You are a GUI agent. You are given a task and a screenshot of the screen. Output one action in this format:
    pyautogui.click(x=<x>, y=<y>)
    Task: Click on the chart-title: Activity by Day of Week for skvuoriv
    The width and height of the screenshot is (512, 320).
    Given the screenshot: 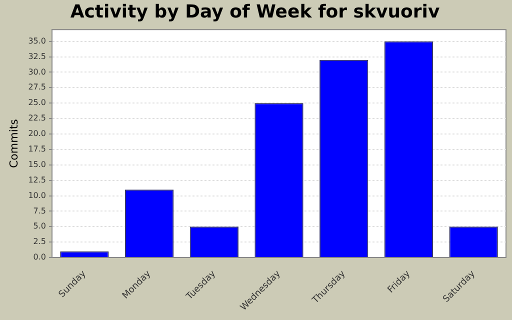 What is the action you would take?
    pyautogui.click(x=255, y=11)
    